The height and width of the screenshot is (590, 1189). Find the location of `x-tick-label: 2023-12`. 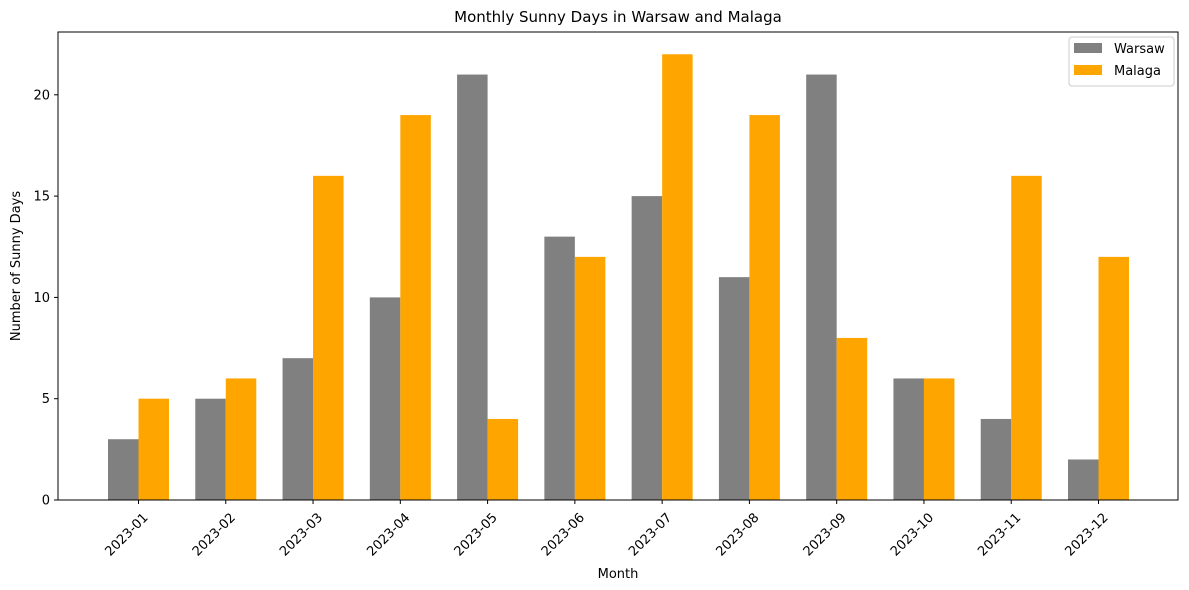

x-tick-label: 2023-12 is located at coordinates (1087, 534).